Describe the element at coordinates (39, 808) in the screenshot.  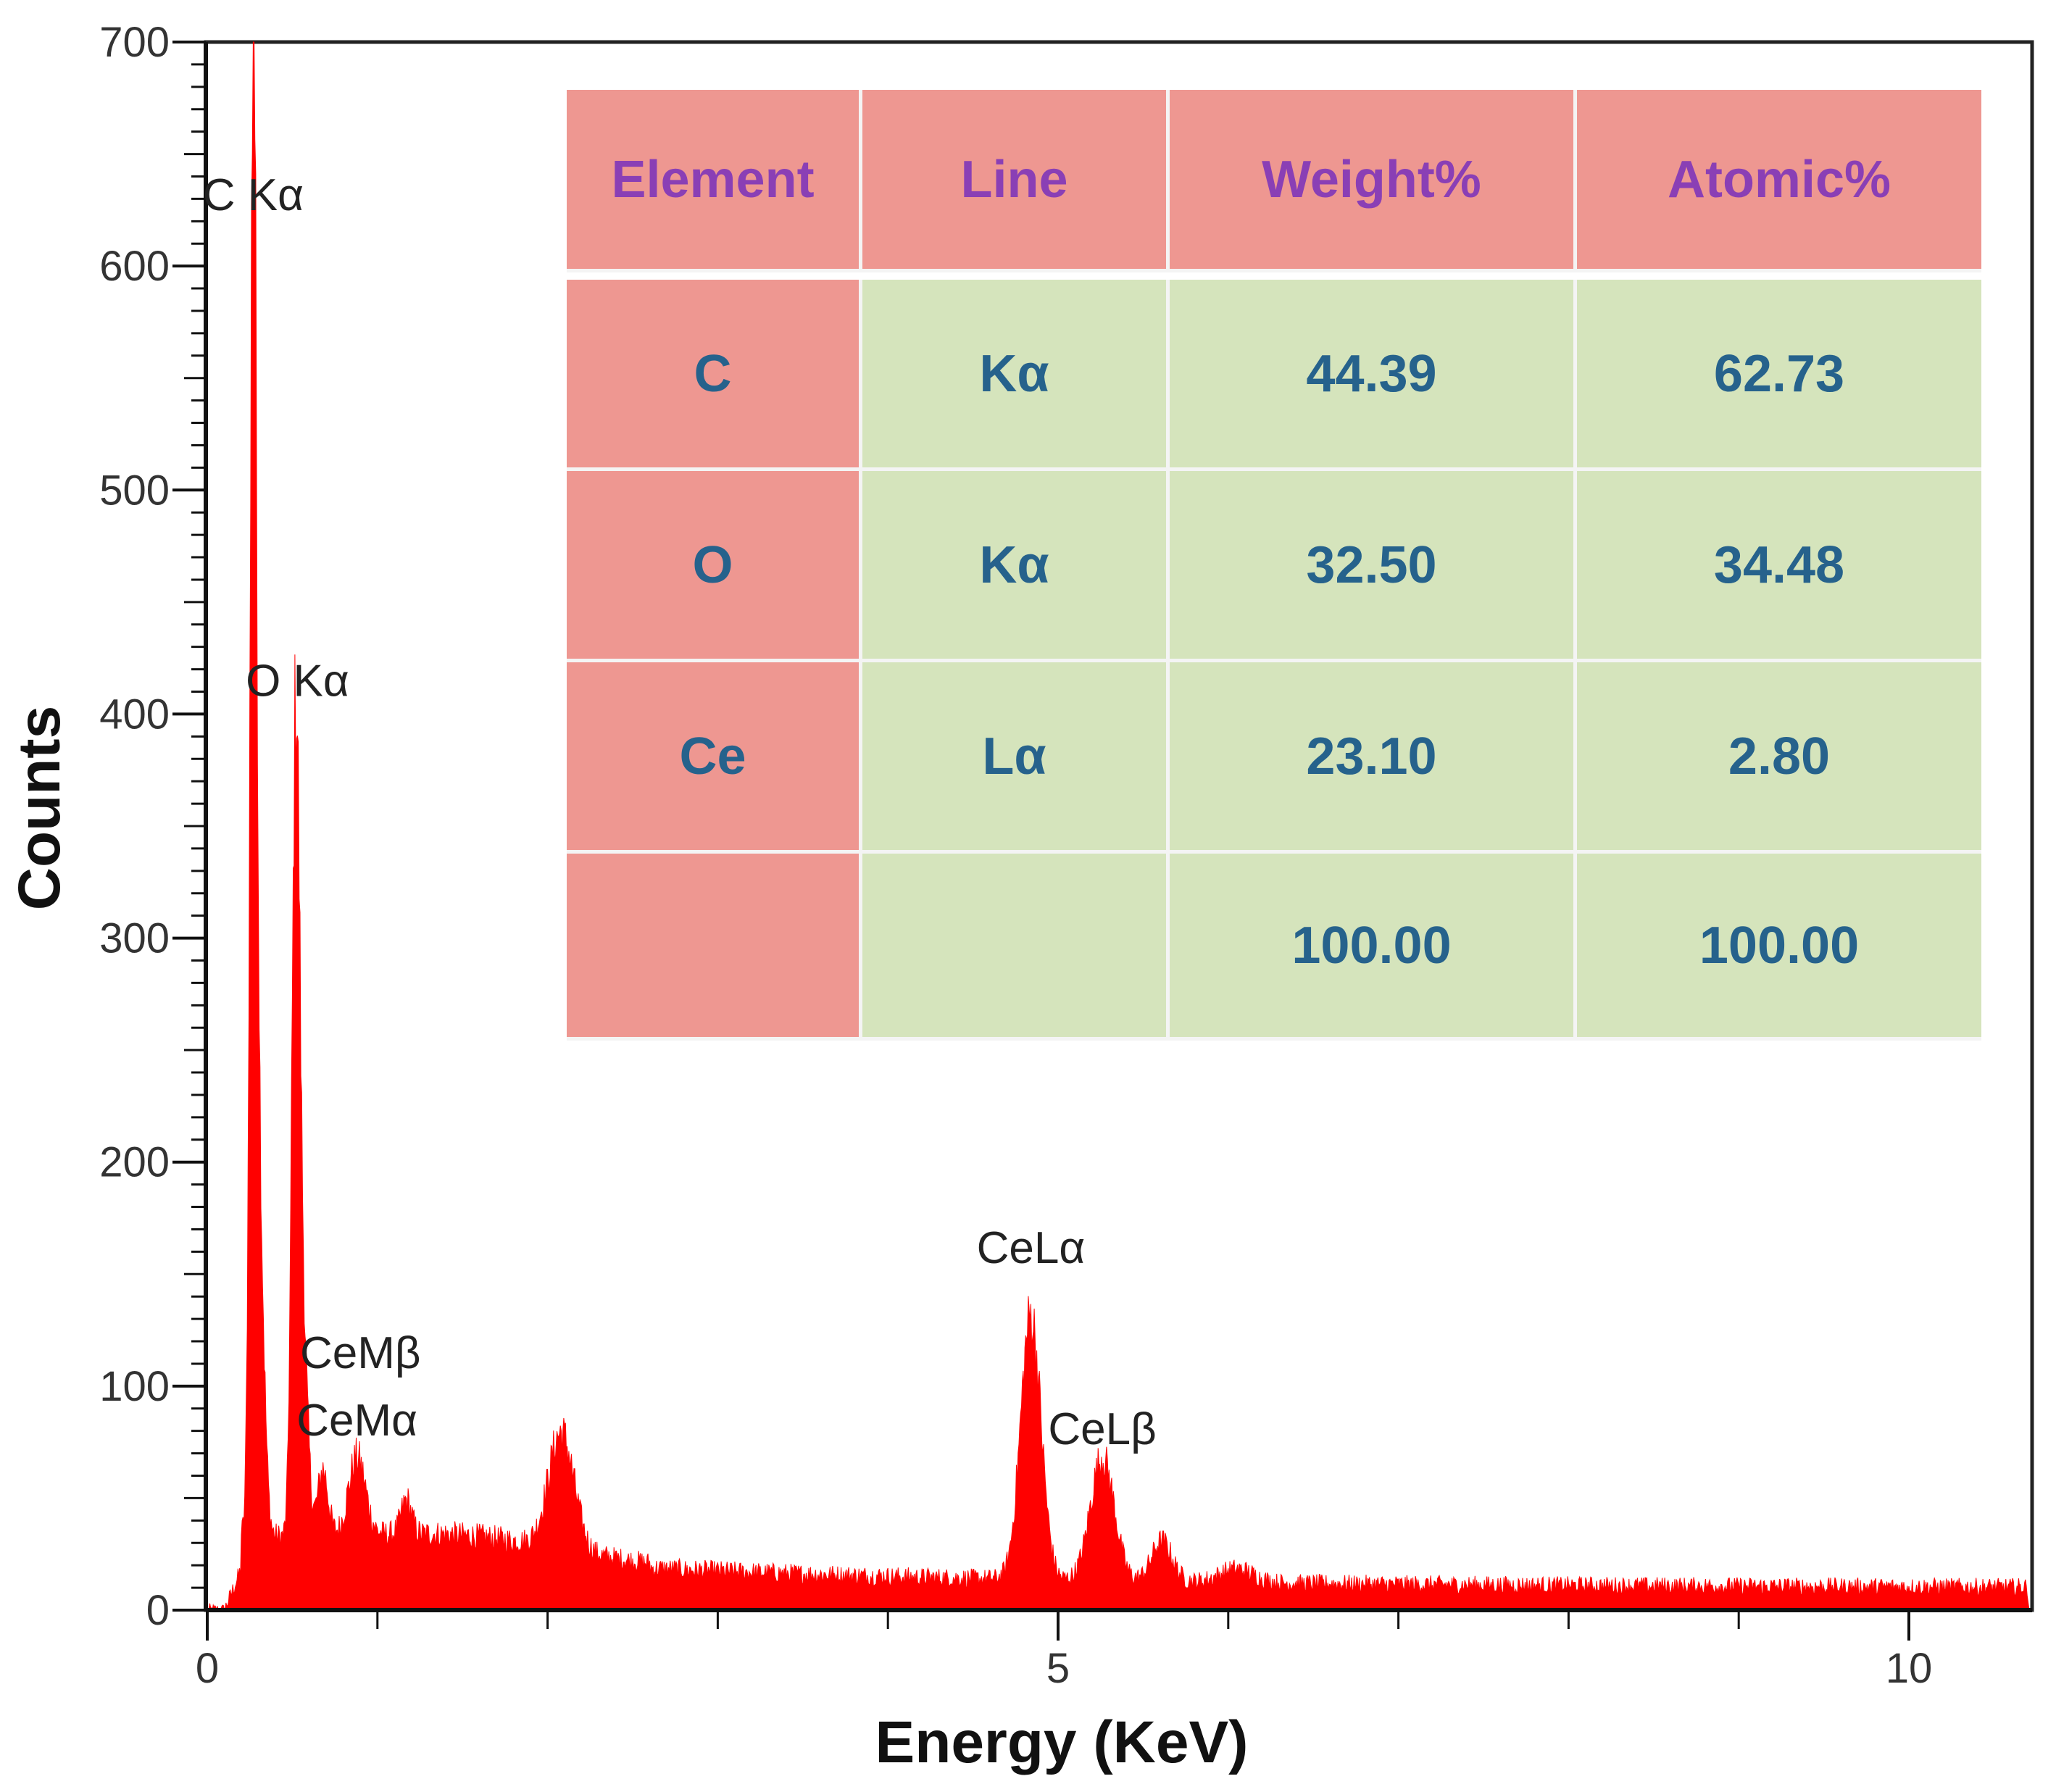
I see `y-axis-title: Counts` at that location.